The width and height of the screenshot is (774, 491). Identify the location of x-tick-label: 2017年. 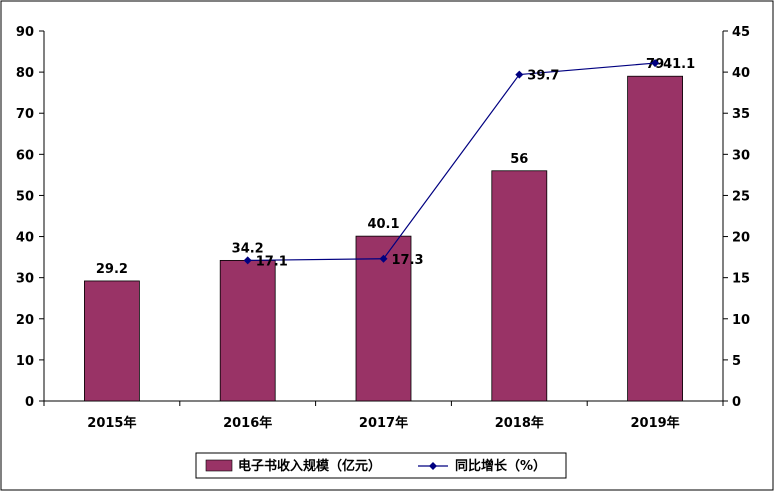
(383, 423).